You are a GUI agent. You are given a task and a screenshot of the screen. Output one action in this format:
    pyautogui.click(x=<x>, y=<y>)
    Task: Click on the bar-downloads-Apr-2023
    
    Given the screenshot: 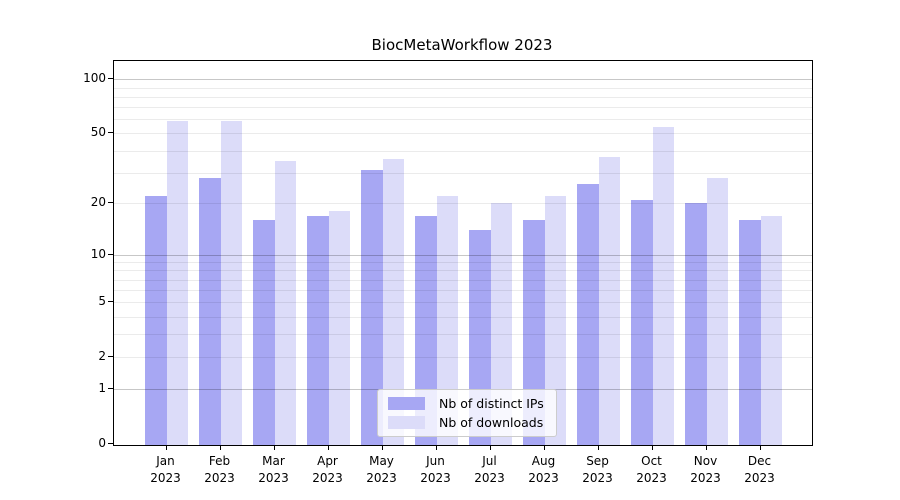 What is the action you would take?
    pyautogui.click(x=339, y=328)
    